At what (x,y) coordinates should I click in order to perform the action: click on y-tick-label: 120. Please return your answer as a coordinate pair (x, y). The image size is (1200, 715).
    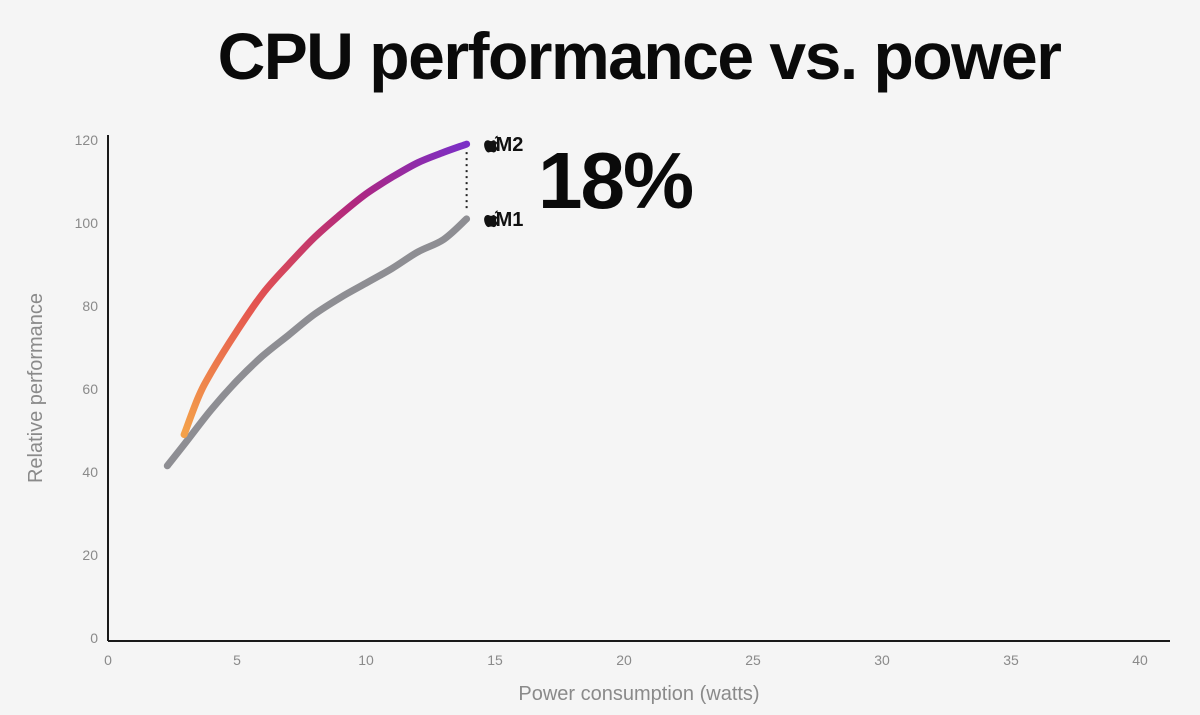
    Looking at the image, I should click on (87, 140).